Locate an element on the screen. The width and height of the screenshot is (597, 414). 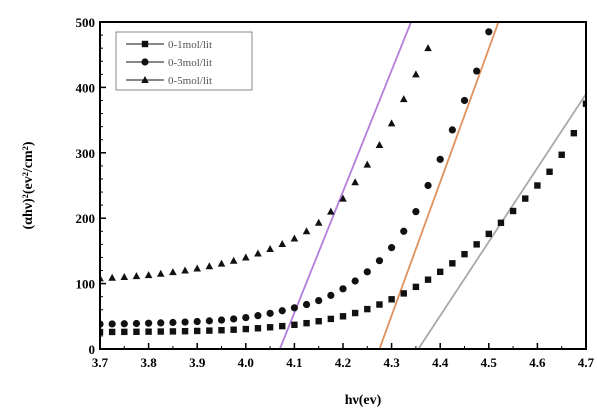
legend-label: 0-3mol/lit is located at coordinates (190, 63).